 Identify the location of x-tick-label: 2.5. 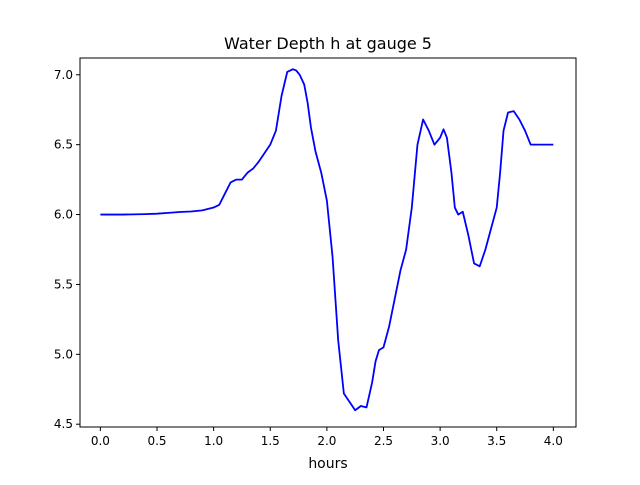
(383, 441).